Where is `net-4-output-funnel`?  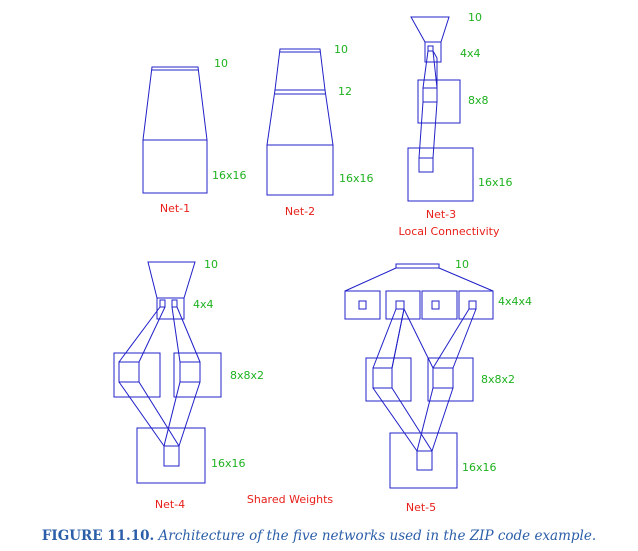 net-4-output-funnel is located at coordinates (171, 280).